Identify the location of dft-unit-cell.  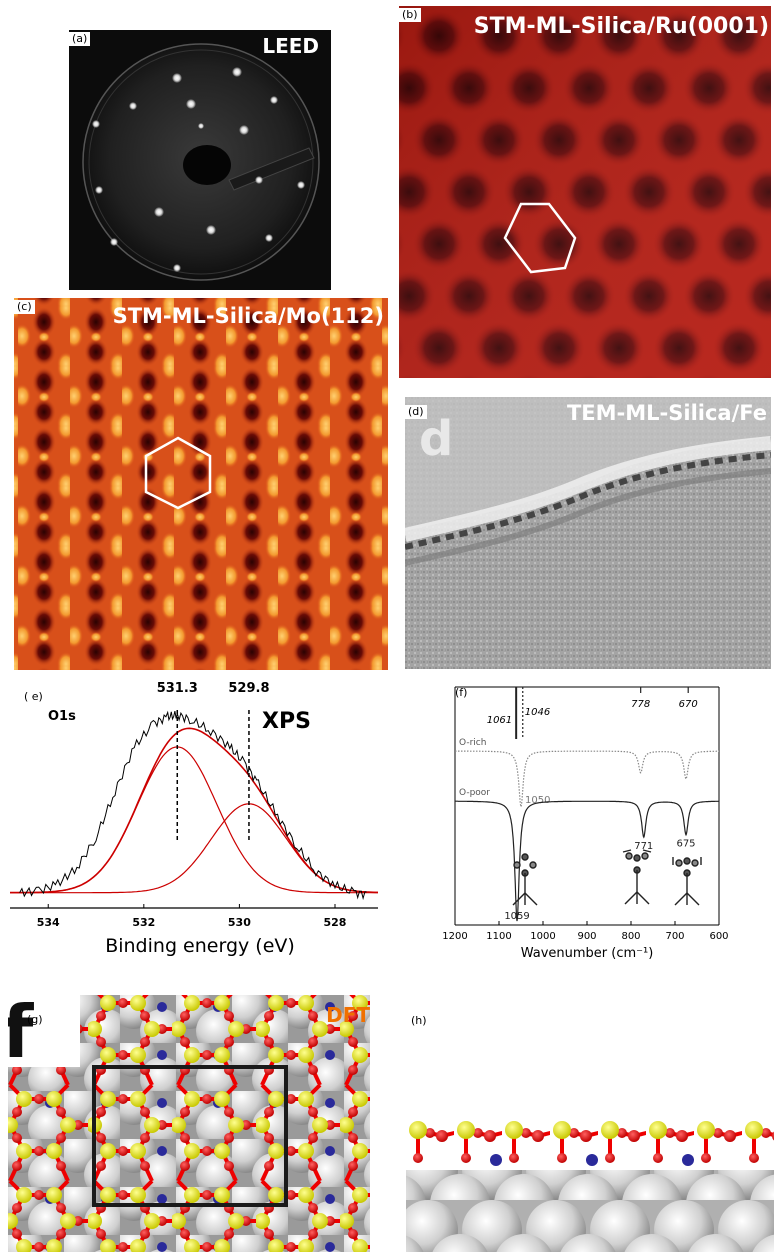
(190, 1136).